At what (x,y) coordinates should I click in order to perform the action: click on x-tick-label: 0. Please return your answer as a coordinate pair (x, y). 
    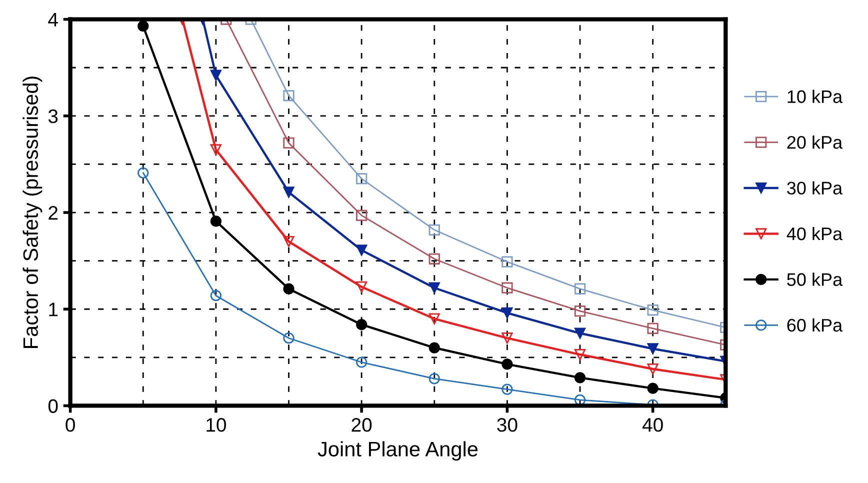
    Looking at the image, I should click on (70, 425).